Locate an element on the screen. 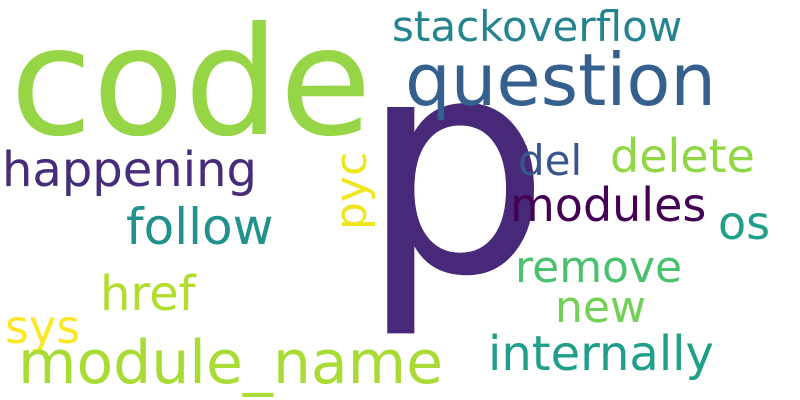 This screenshot has width=800, height=400. word-href: href is located at coordinates (148, 294).